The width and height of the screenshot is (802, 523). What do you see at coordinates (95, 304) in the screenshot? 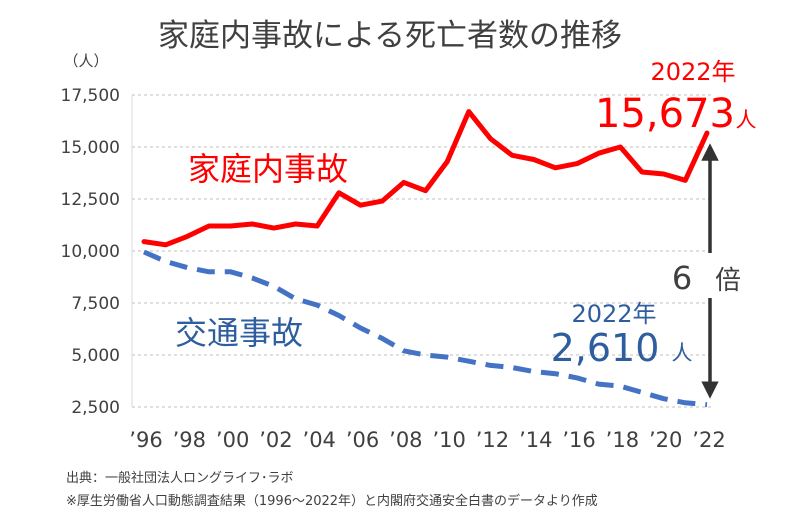
I see `y-tick-label: 7,500` at bounding box center [95, 304].